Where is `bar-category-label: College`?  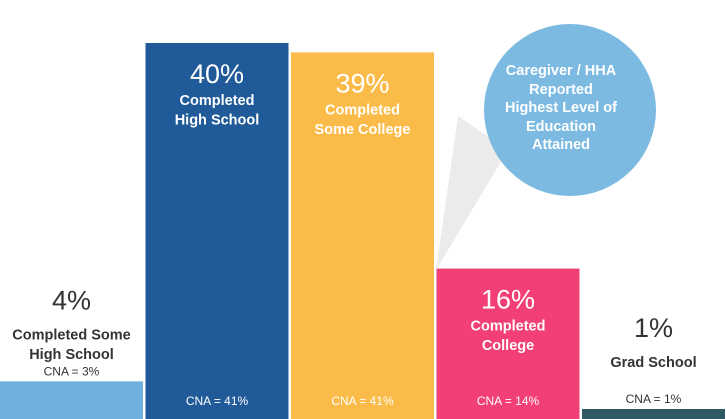
bar-category-label: College is located at coordinates (508, 346).